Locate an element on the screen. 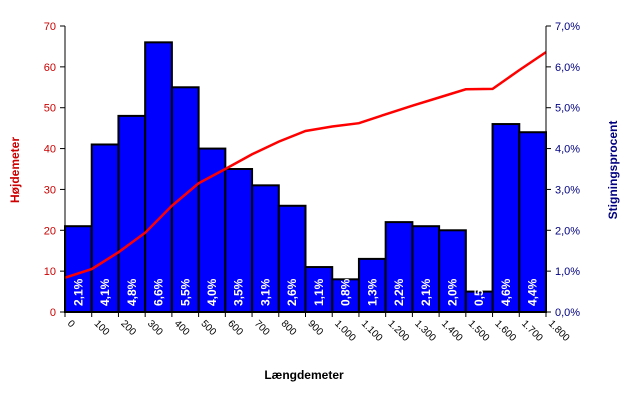 The width and height of the screenshot is (637, 401). right-axis-title: Stigningsprocent is located at coordinates (613, 170).